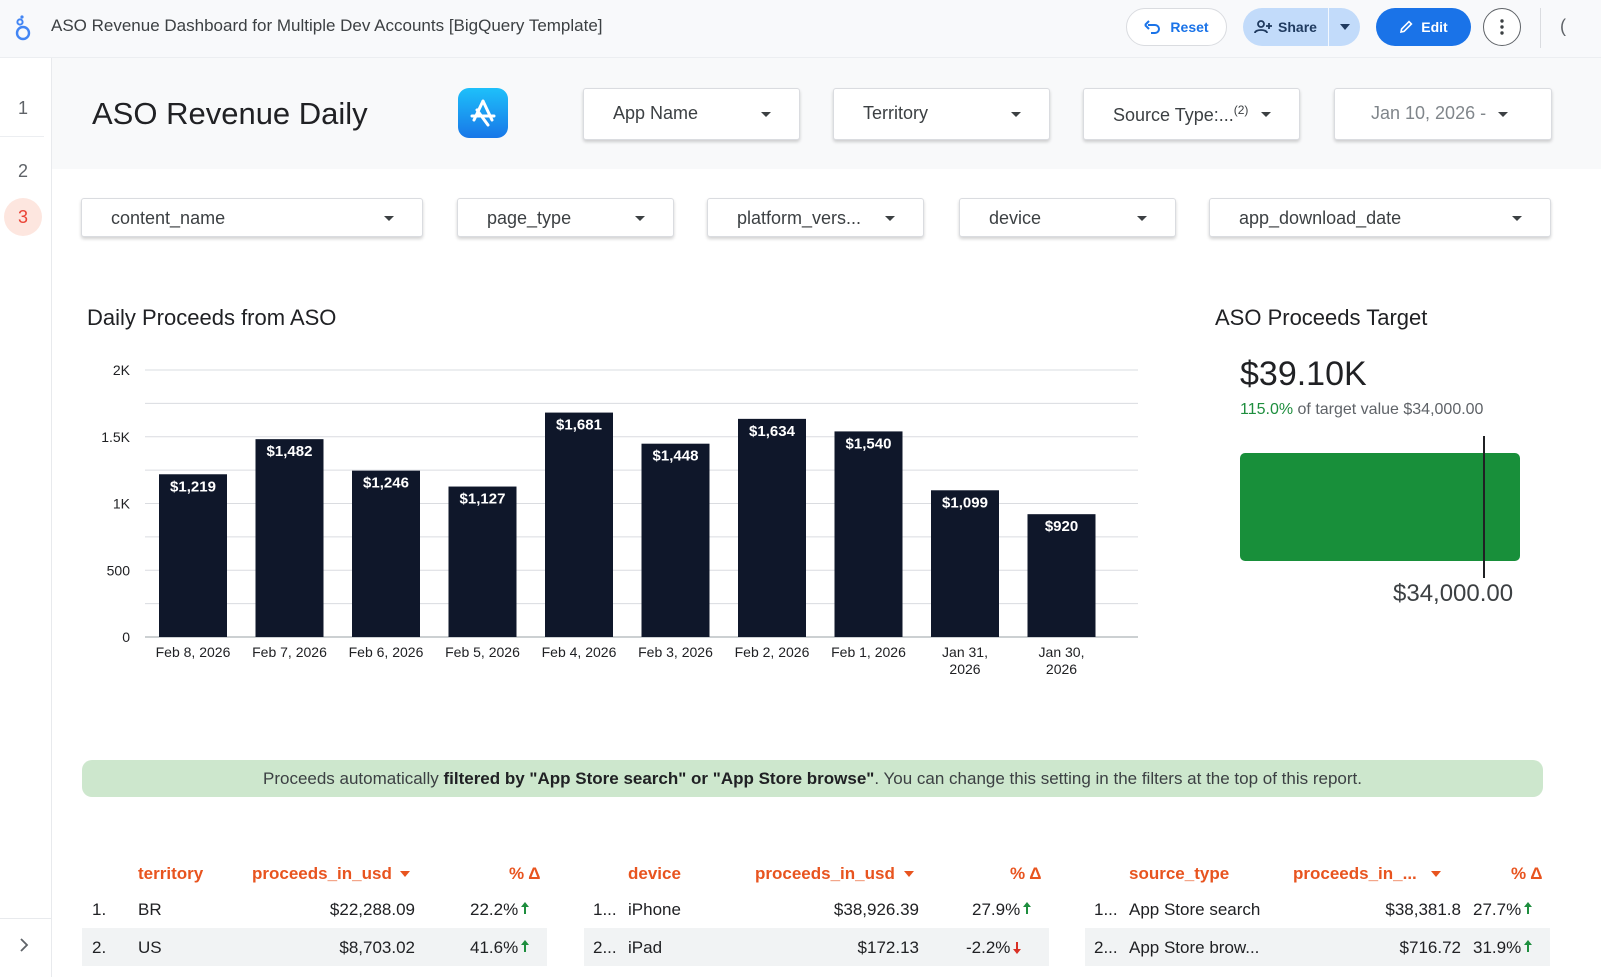 The width and height of the screenshot is (1601, 977). Describe the element at coordinates (1067, 217) in the screenshot. I see `device-filter: device` at that location.